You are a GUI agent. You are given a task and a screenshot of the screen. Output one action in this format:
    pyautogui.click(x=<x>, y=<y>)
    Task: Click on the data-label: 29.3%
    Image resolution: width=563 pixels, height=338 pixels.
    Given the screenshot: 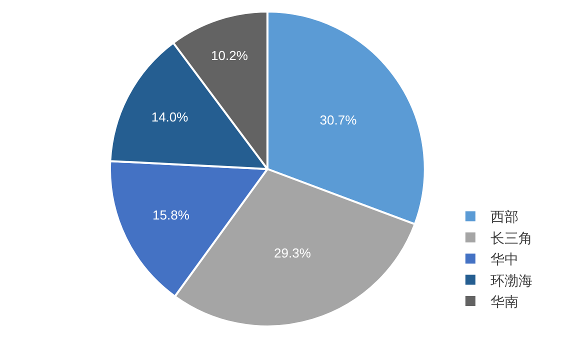 What is the action you would take?
    pyautogui.click(x=293, y=252)
    